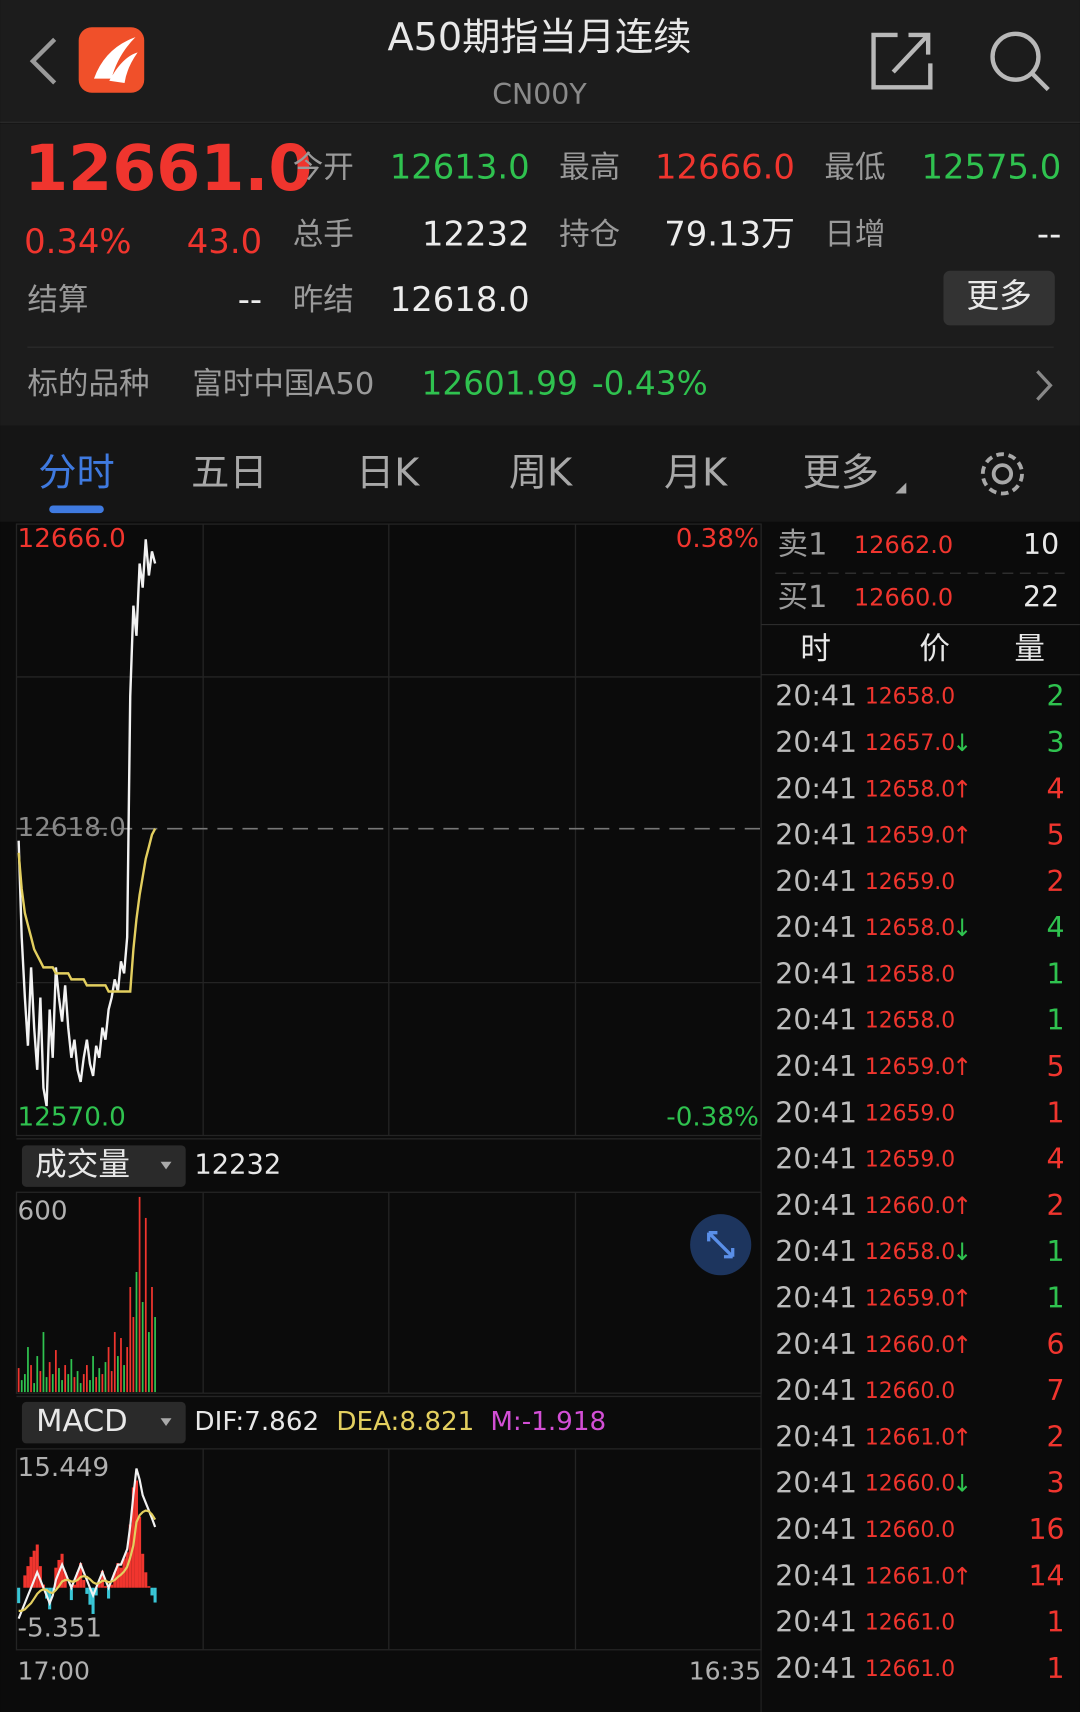  What do you see at coordinates (540, 61) in the screenshot?
I see `header-bg` at bounding box center [540, 61].